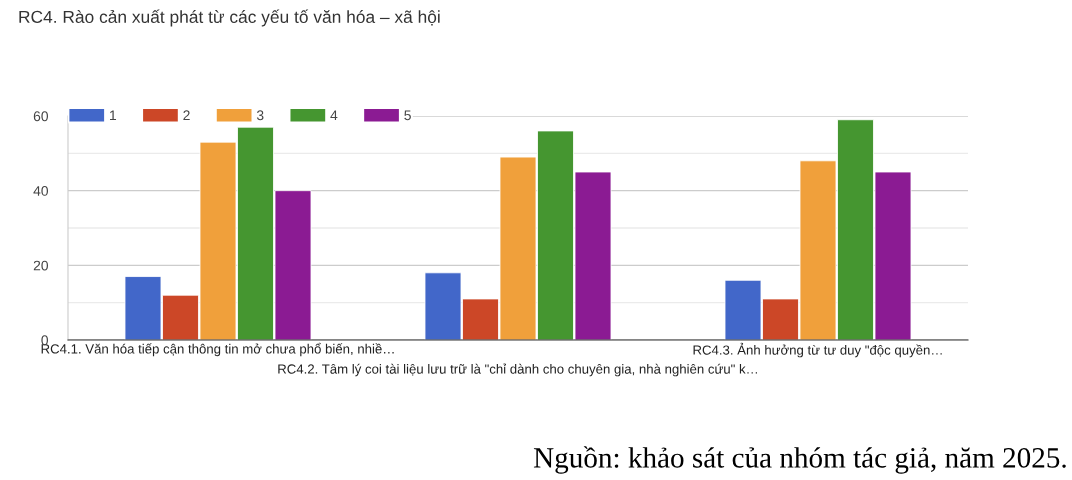  I want to click on chart-title: RC4. Rào cản xuất phát từ các yếu tố văn hóa – xã hội, so click(229, 18).